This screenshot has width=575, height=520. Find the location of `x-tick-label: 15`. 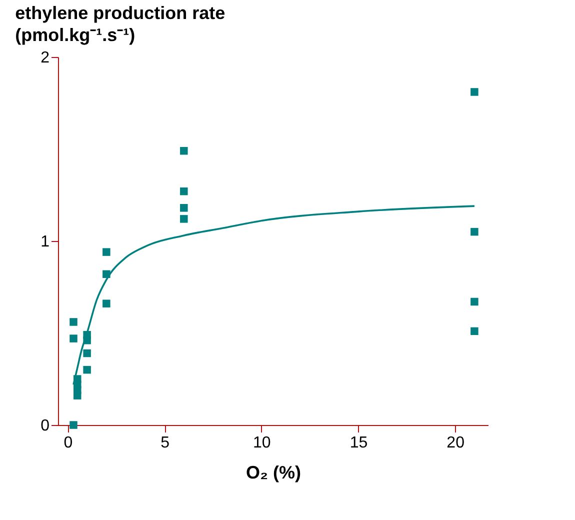

x-tick-label: 15 is located at coordinates (359, 443).